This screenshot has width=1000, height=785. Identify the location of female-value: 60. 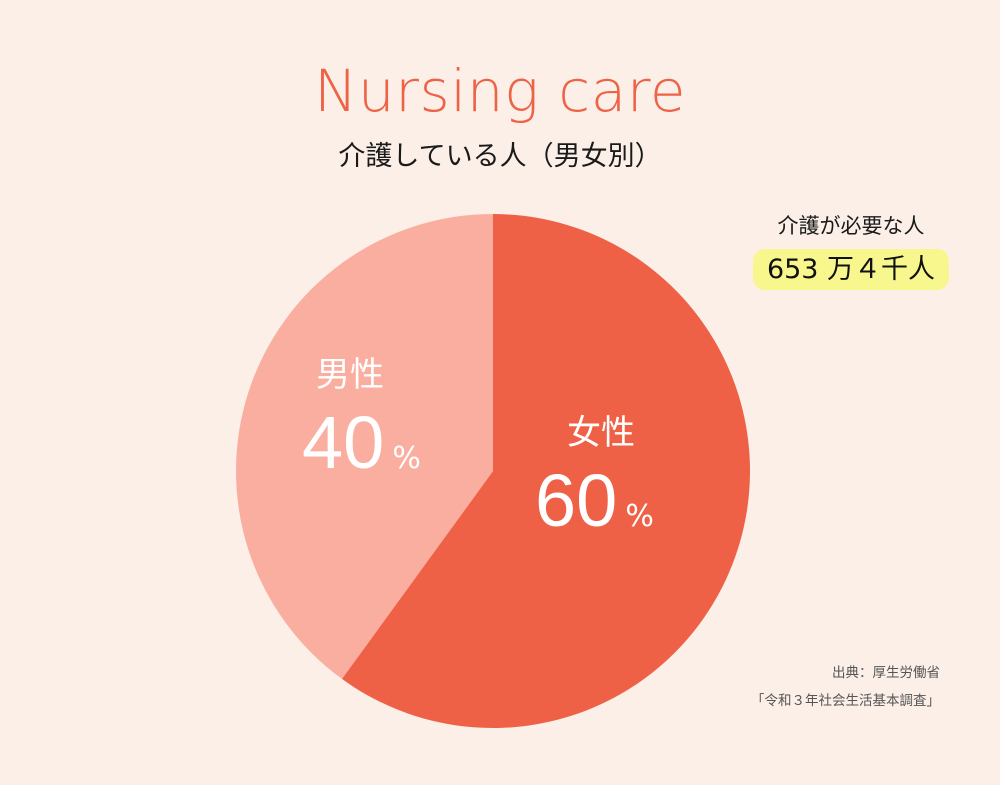
(576, 500).